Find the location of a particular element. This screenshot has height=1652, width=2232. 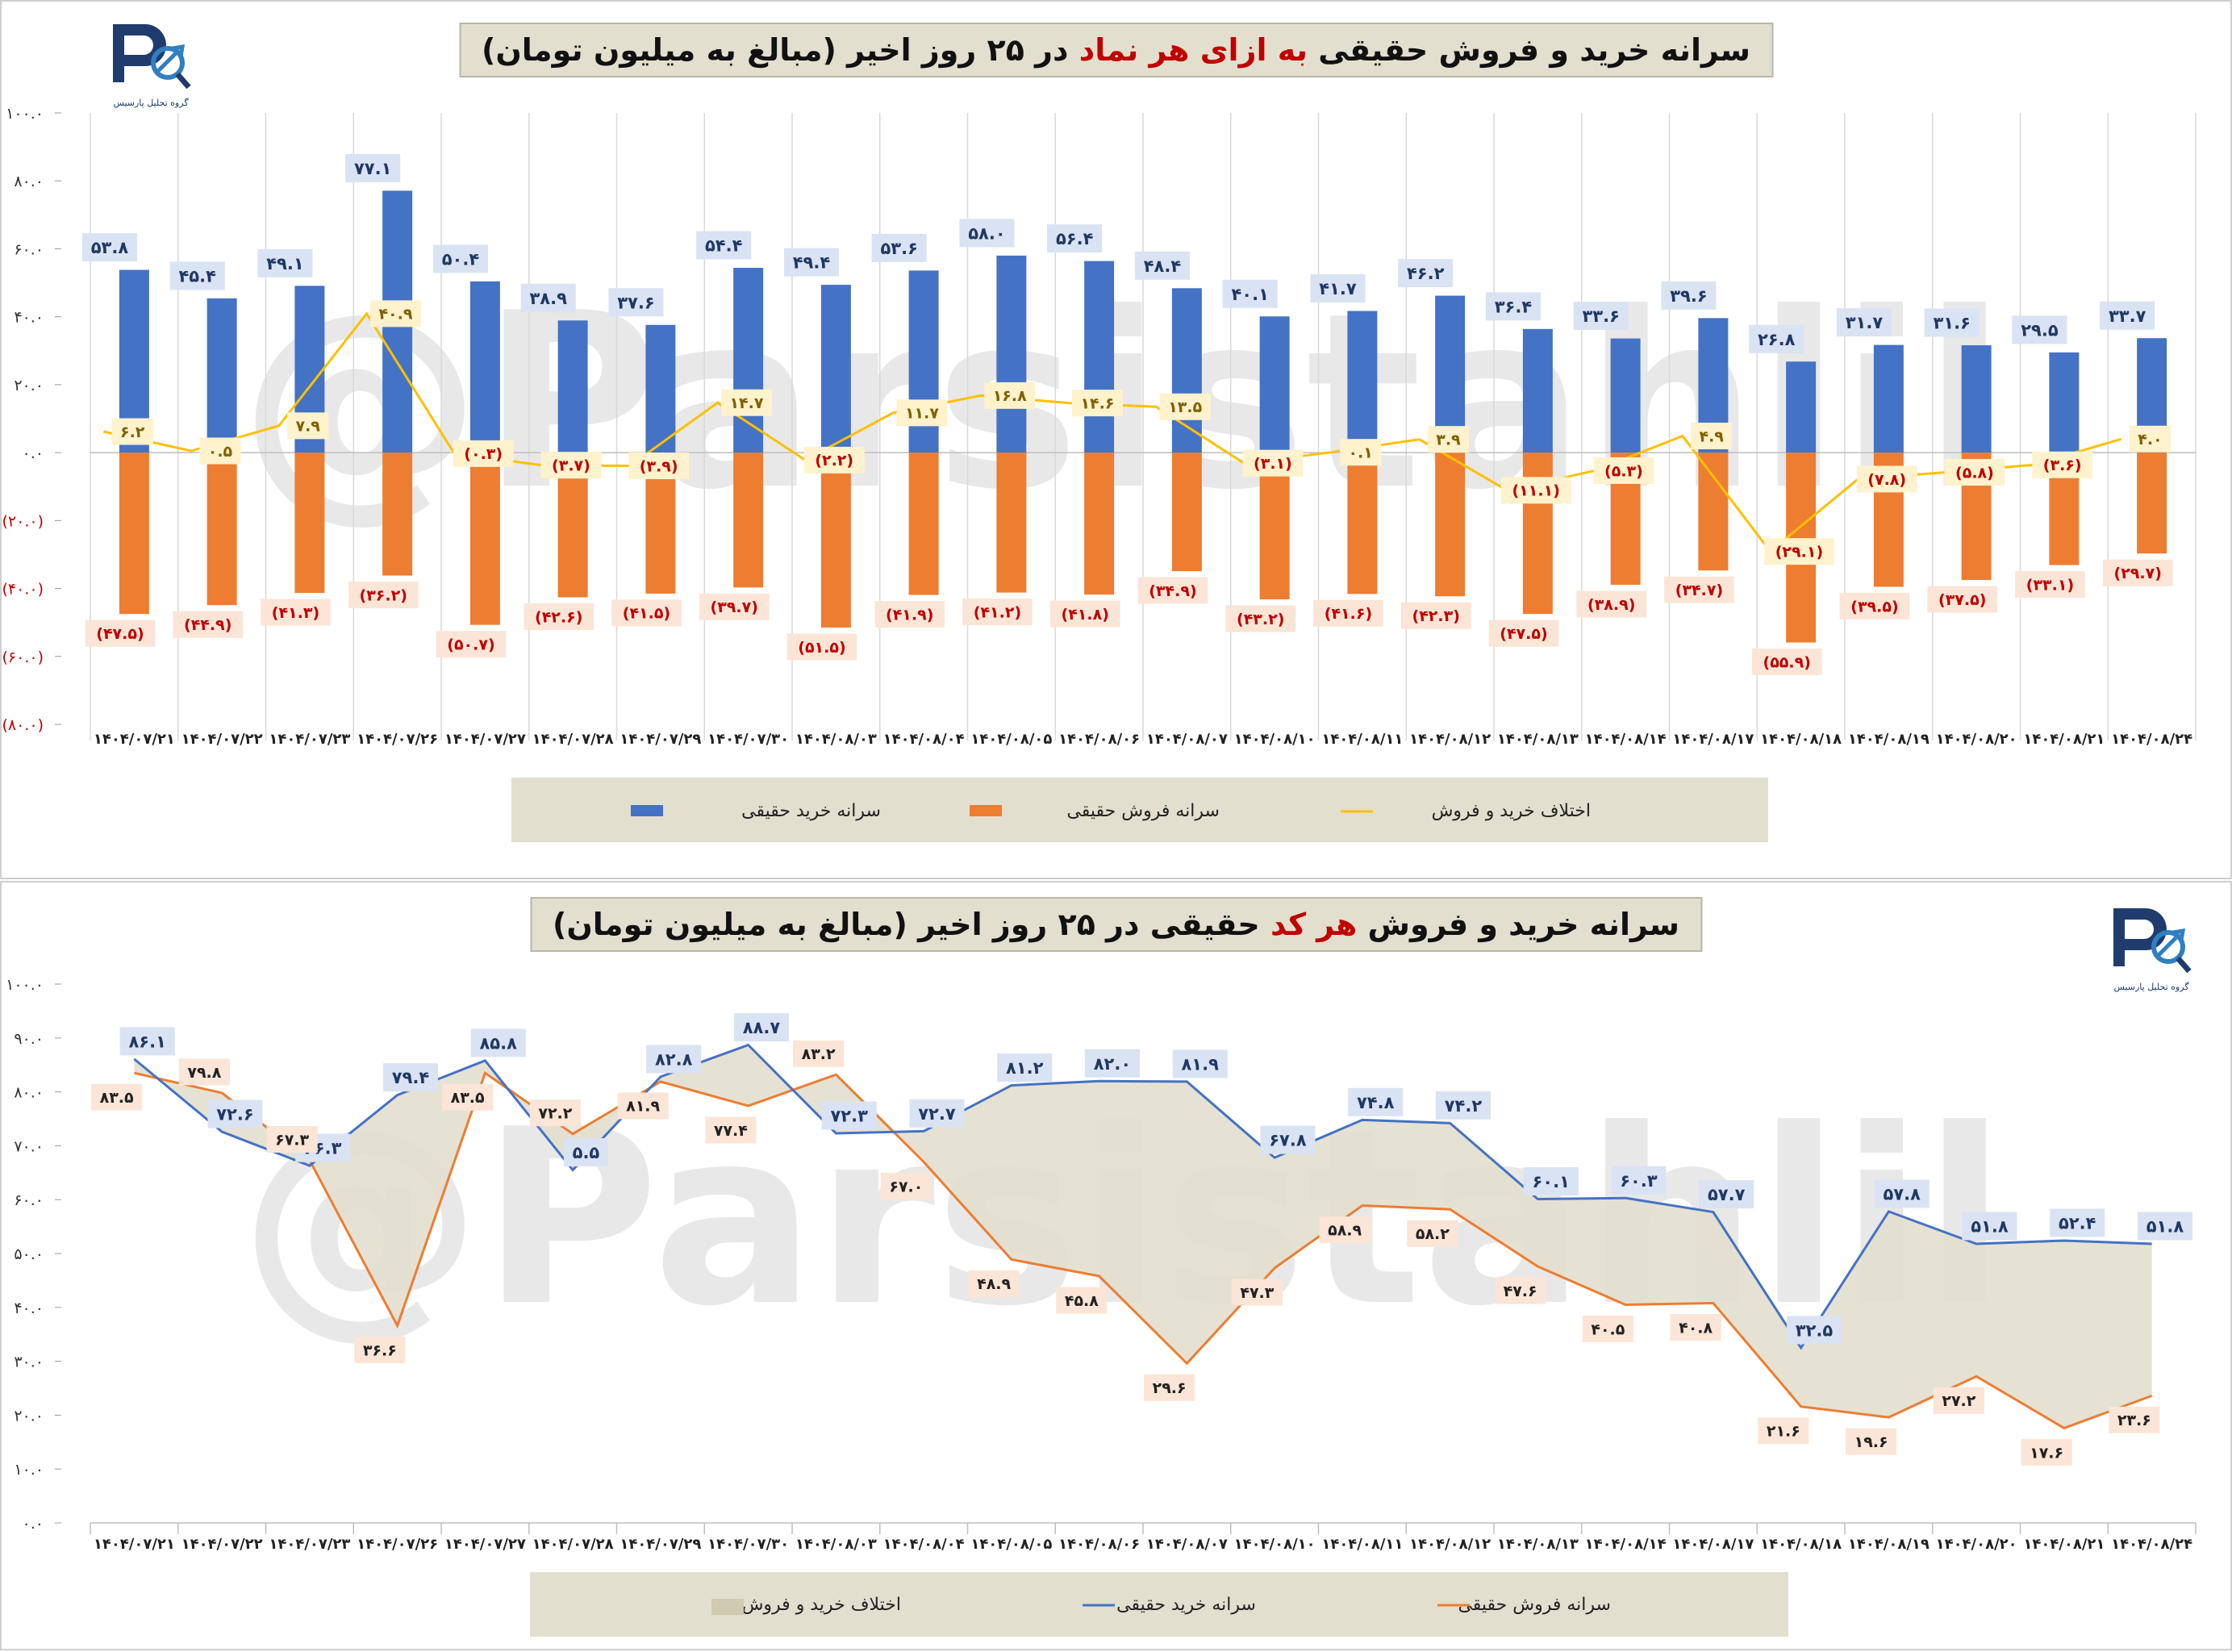

buy-data-label: ۵۰.۴ is located at coordinates (461, 259).